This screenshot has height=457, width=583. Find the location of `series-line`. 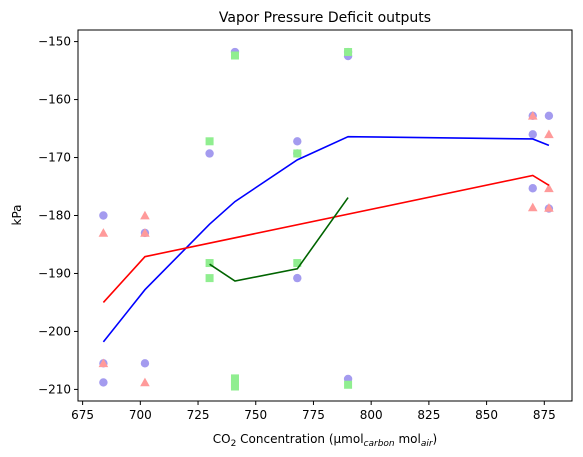

series-line is located at coordinates (279, 239).